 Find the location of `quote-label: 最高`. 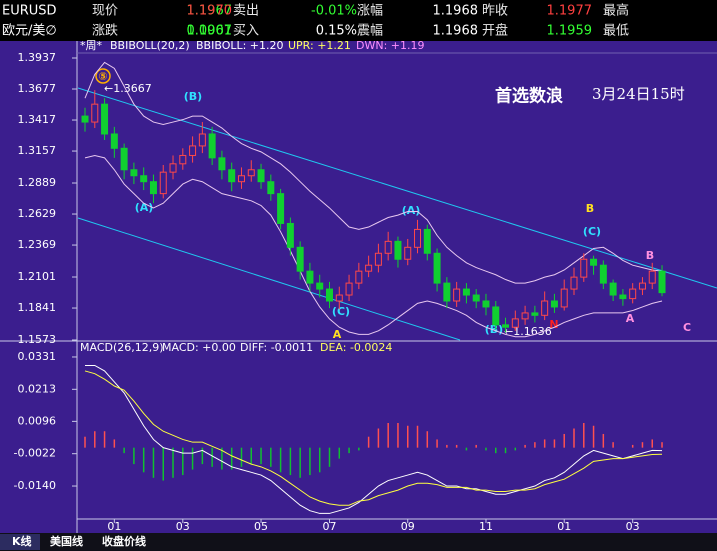

quote-label: 最高 is located at coordinates (616, 11).